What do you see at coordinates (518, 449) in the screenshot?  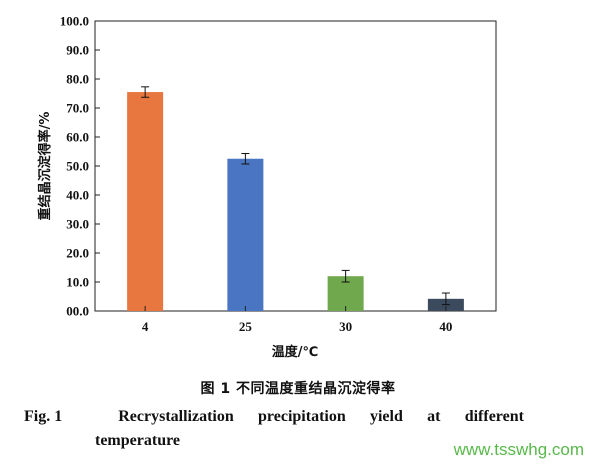 I see `site-watermark: www.tsswhg.com` at bounding box center [518, 449].